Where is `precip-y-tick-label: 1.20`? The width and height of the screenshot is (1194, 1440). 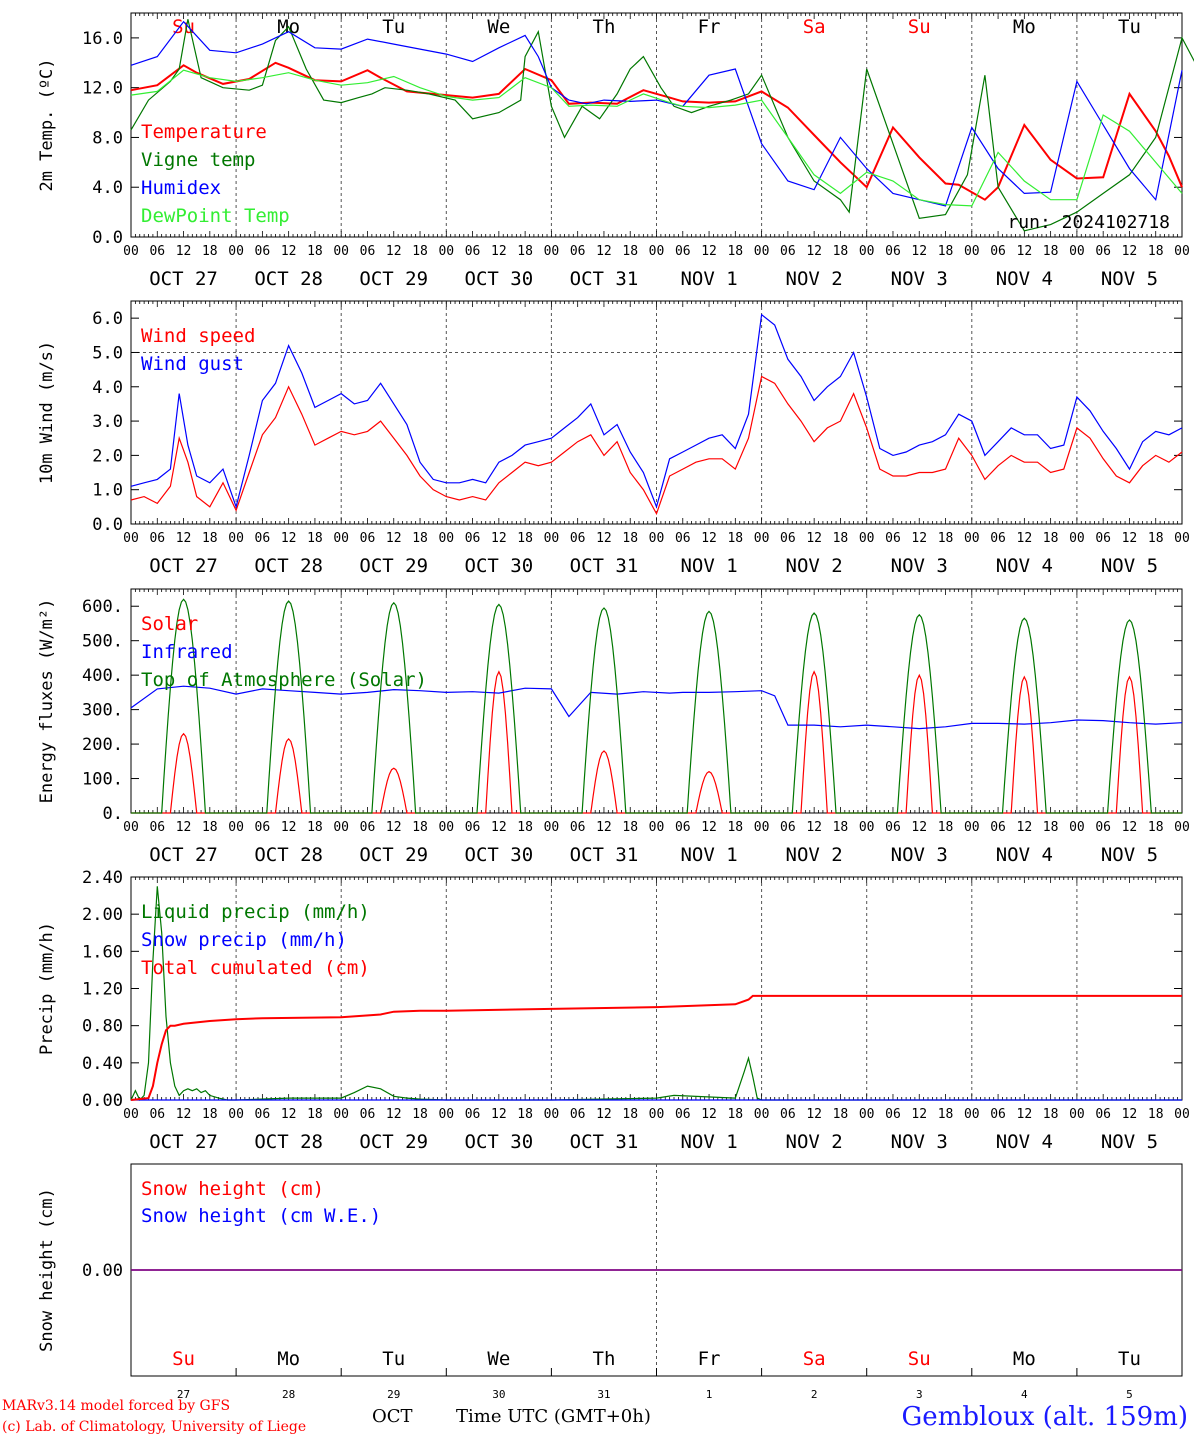 precip-y-tick-label: 1.20 is located at coordinates (102, 990).